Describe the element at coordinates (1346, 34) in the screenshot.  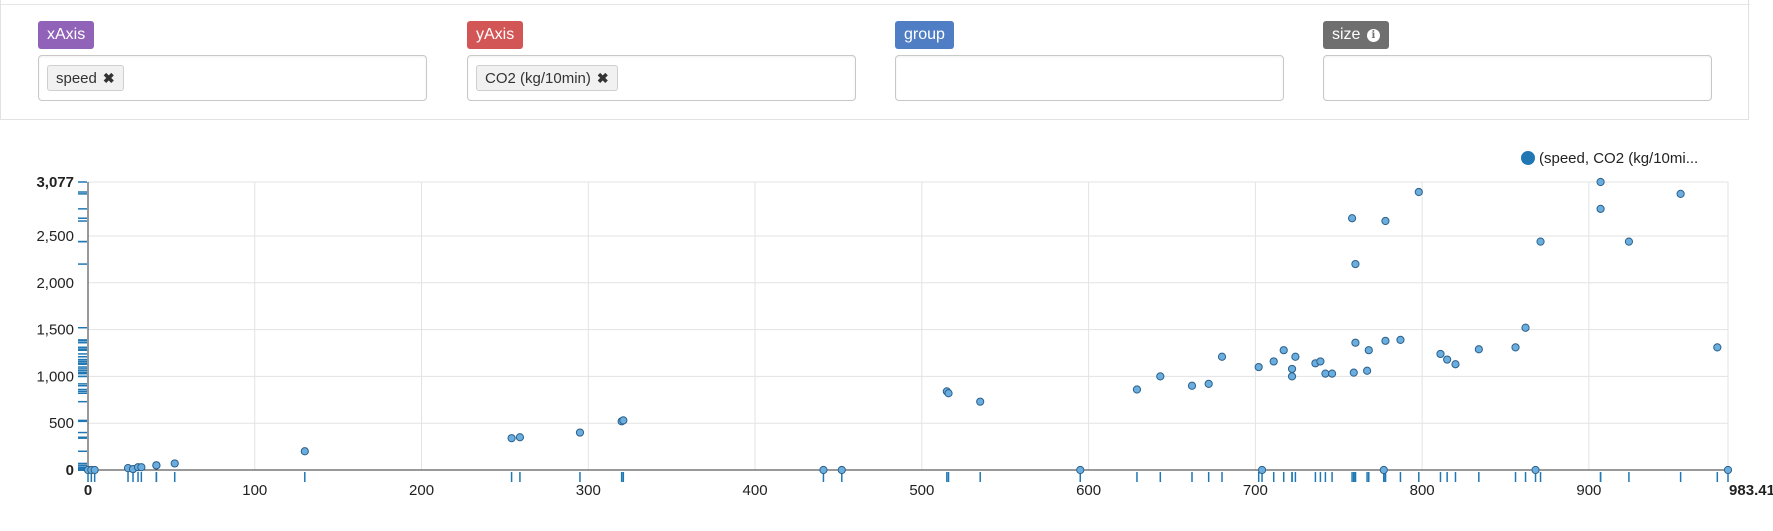
I see `size-label: size` at that location.